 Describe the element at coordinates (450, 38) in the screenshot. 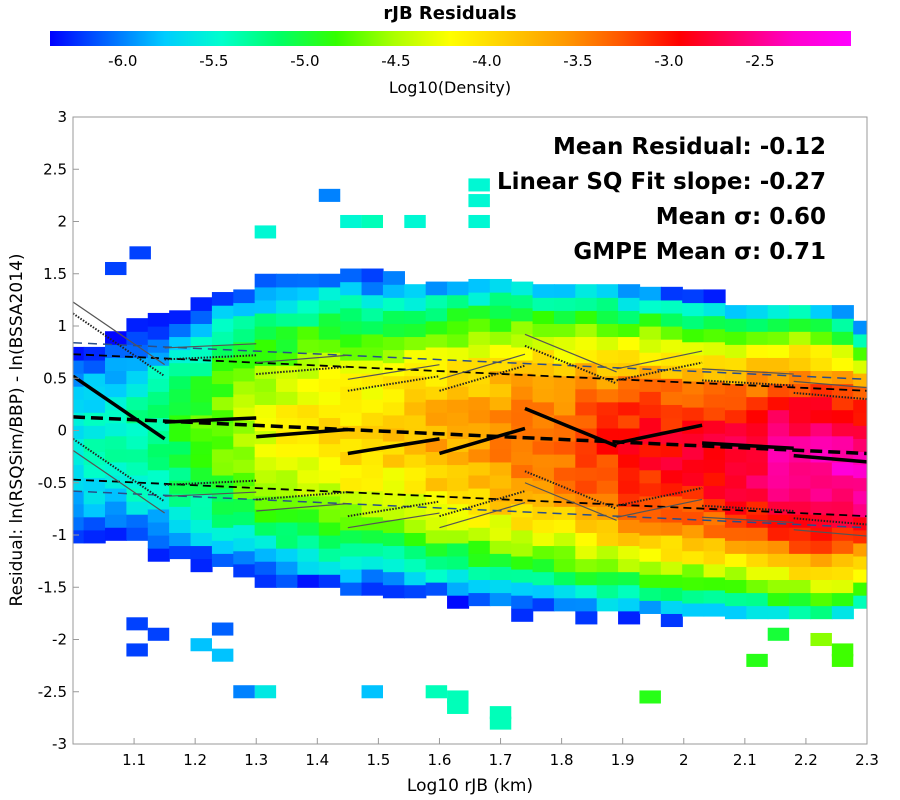

I see `colorbar` at that location.